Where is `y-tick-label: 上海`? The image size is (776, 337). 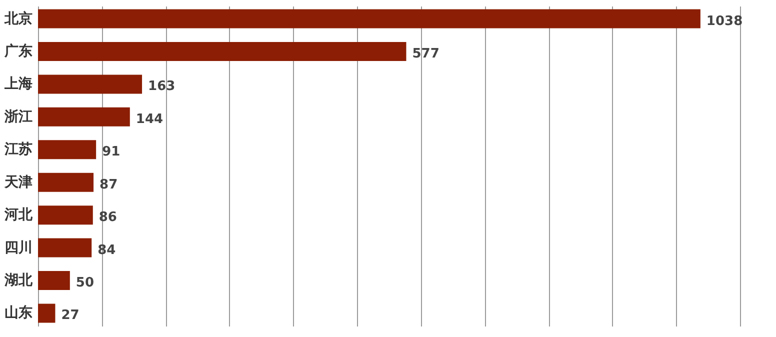 y-tick-label: 上海 is located at coordinates (18, 84).